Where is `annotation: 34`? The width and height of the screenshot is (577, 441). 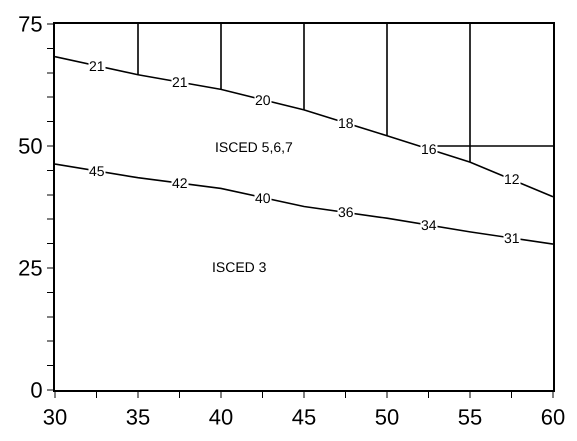
annotation: 34 is located at coordinates (429, 225).